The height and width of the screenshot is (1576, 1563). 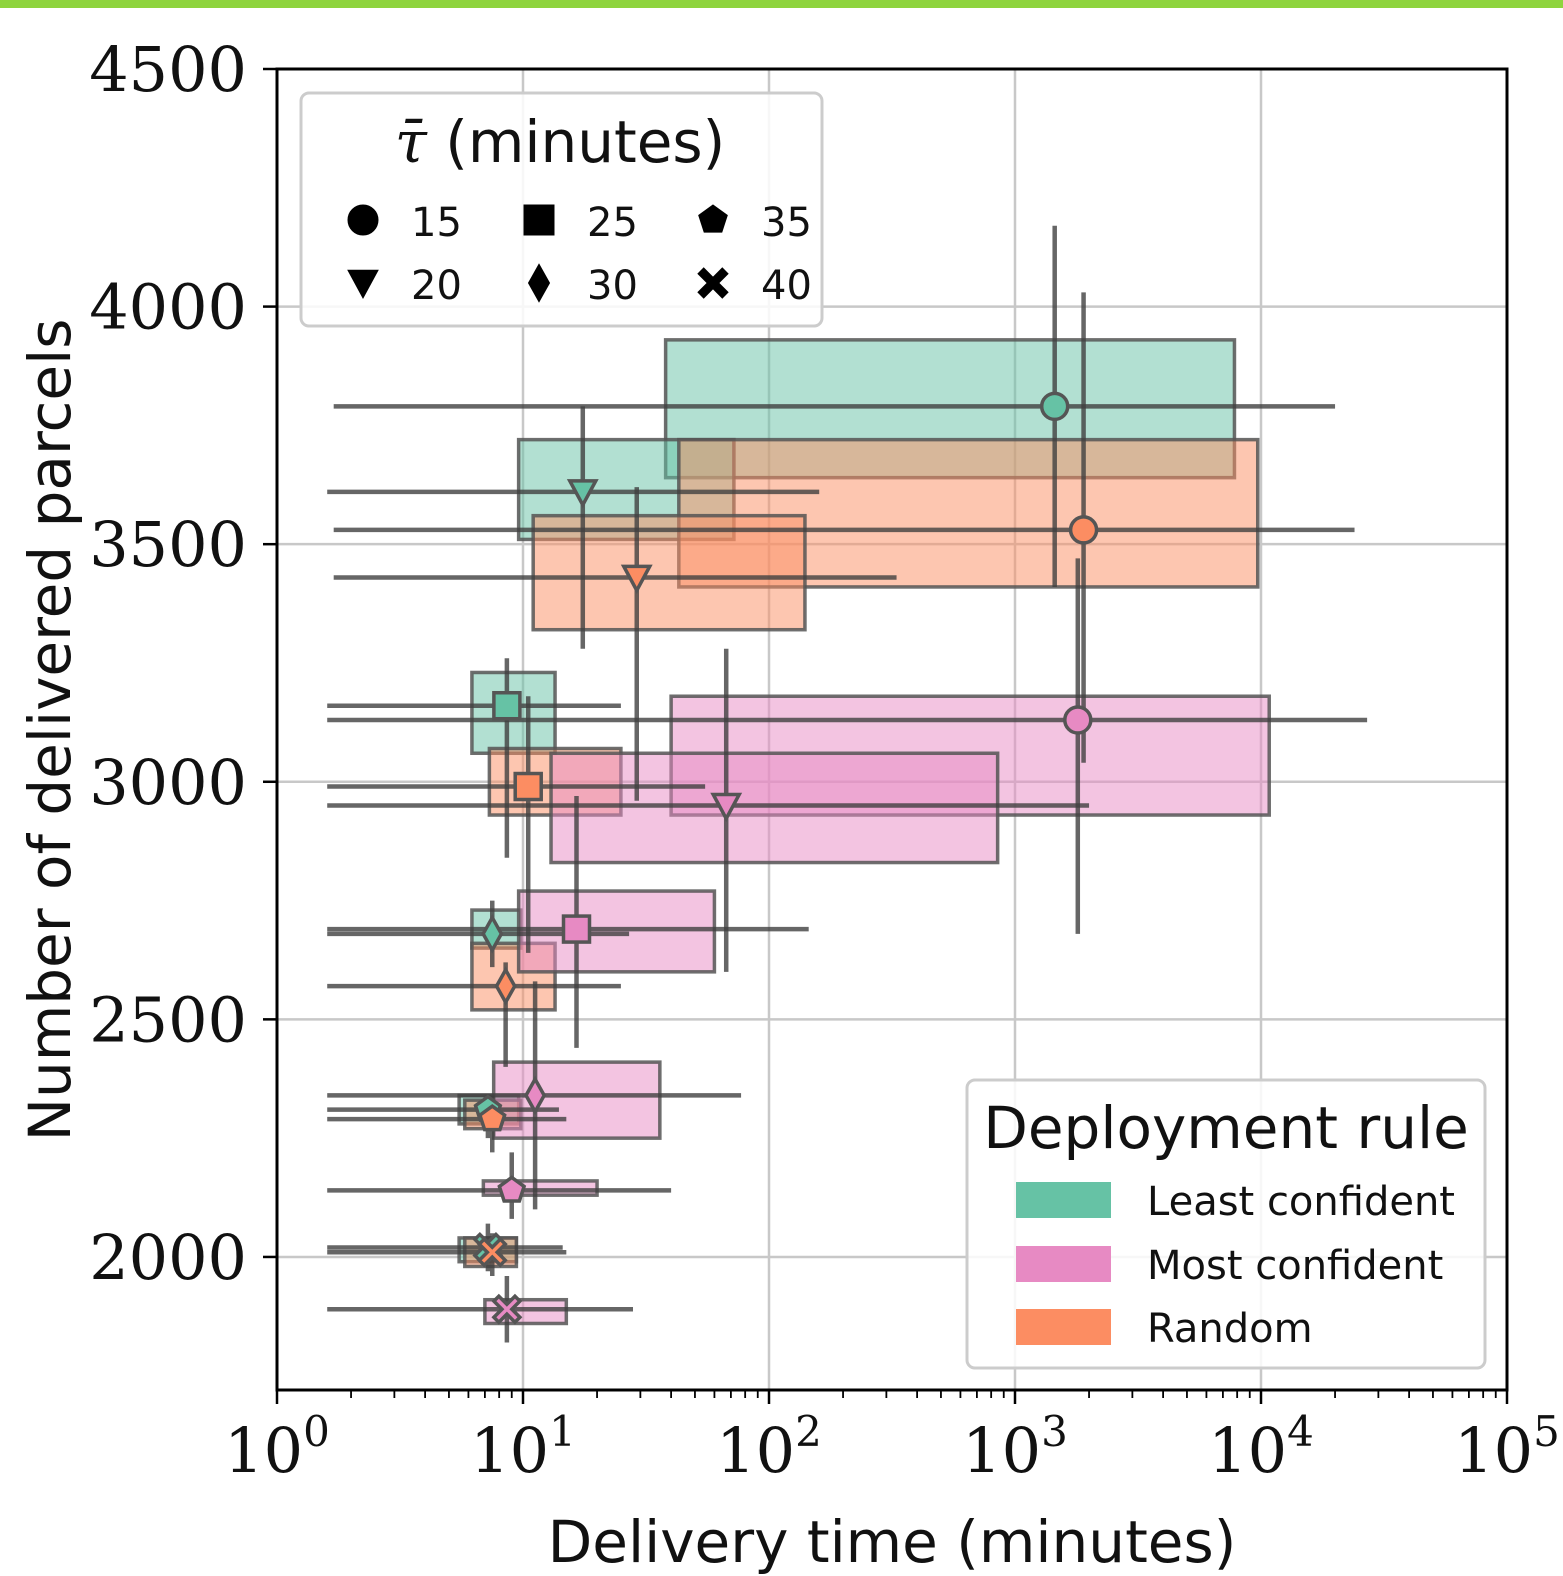 I want to click on top-accent-bar, so click(x=781, y=4).